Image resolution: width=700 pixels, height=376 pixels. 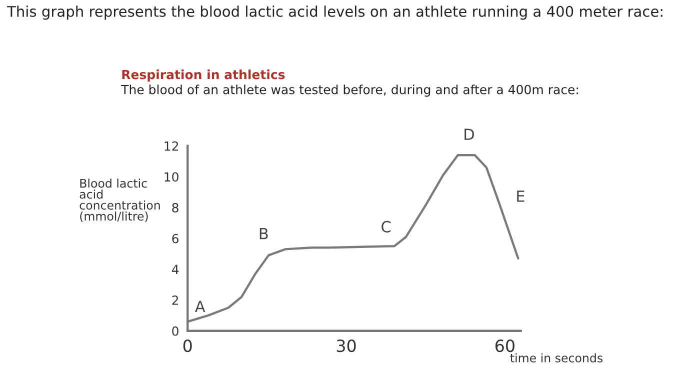 What do you see at coordinates (203, 76) in the screenshot?
I see `chart-subtitle: Respiration in athletics` at bounding box center [203, 76].